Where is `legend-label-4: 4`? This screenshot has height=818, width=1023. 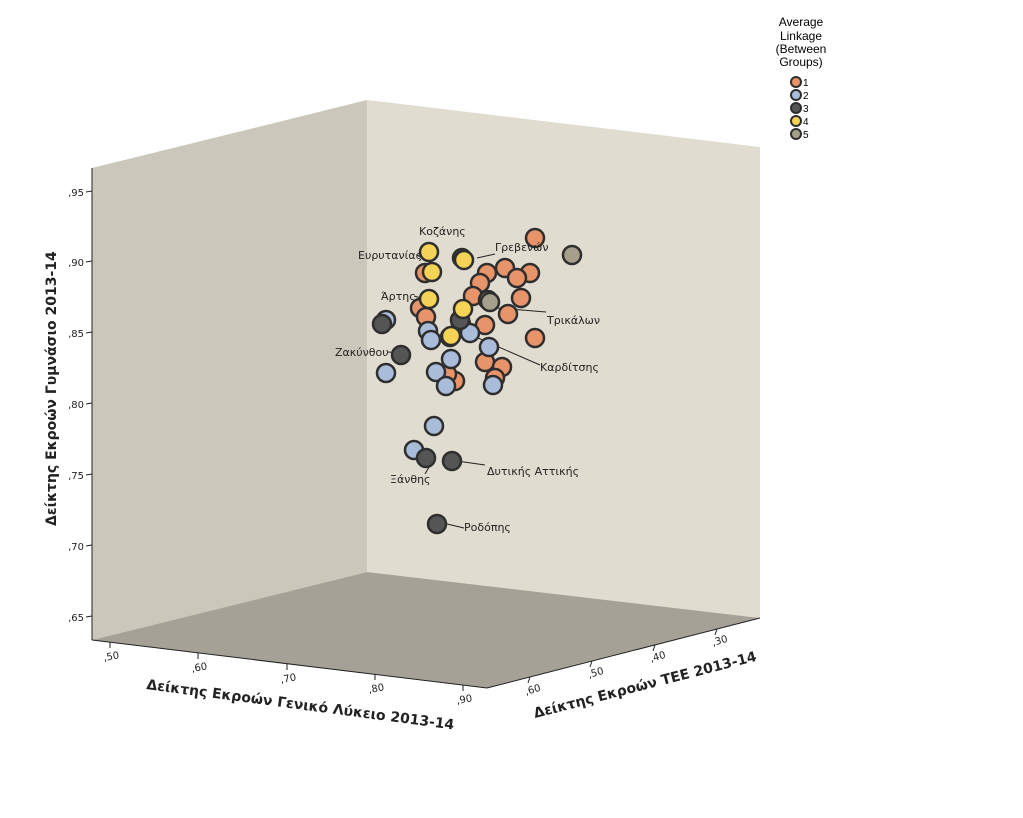 legend-label-4: 4 is located at coordinates (806, 122).